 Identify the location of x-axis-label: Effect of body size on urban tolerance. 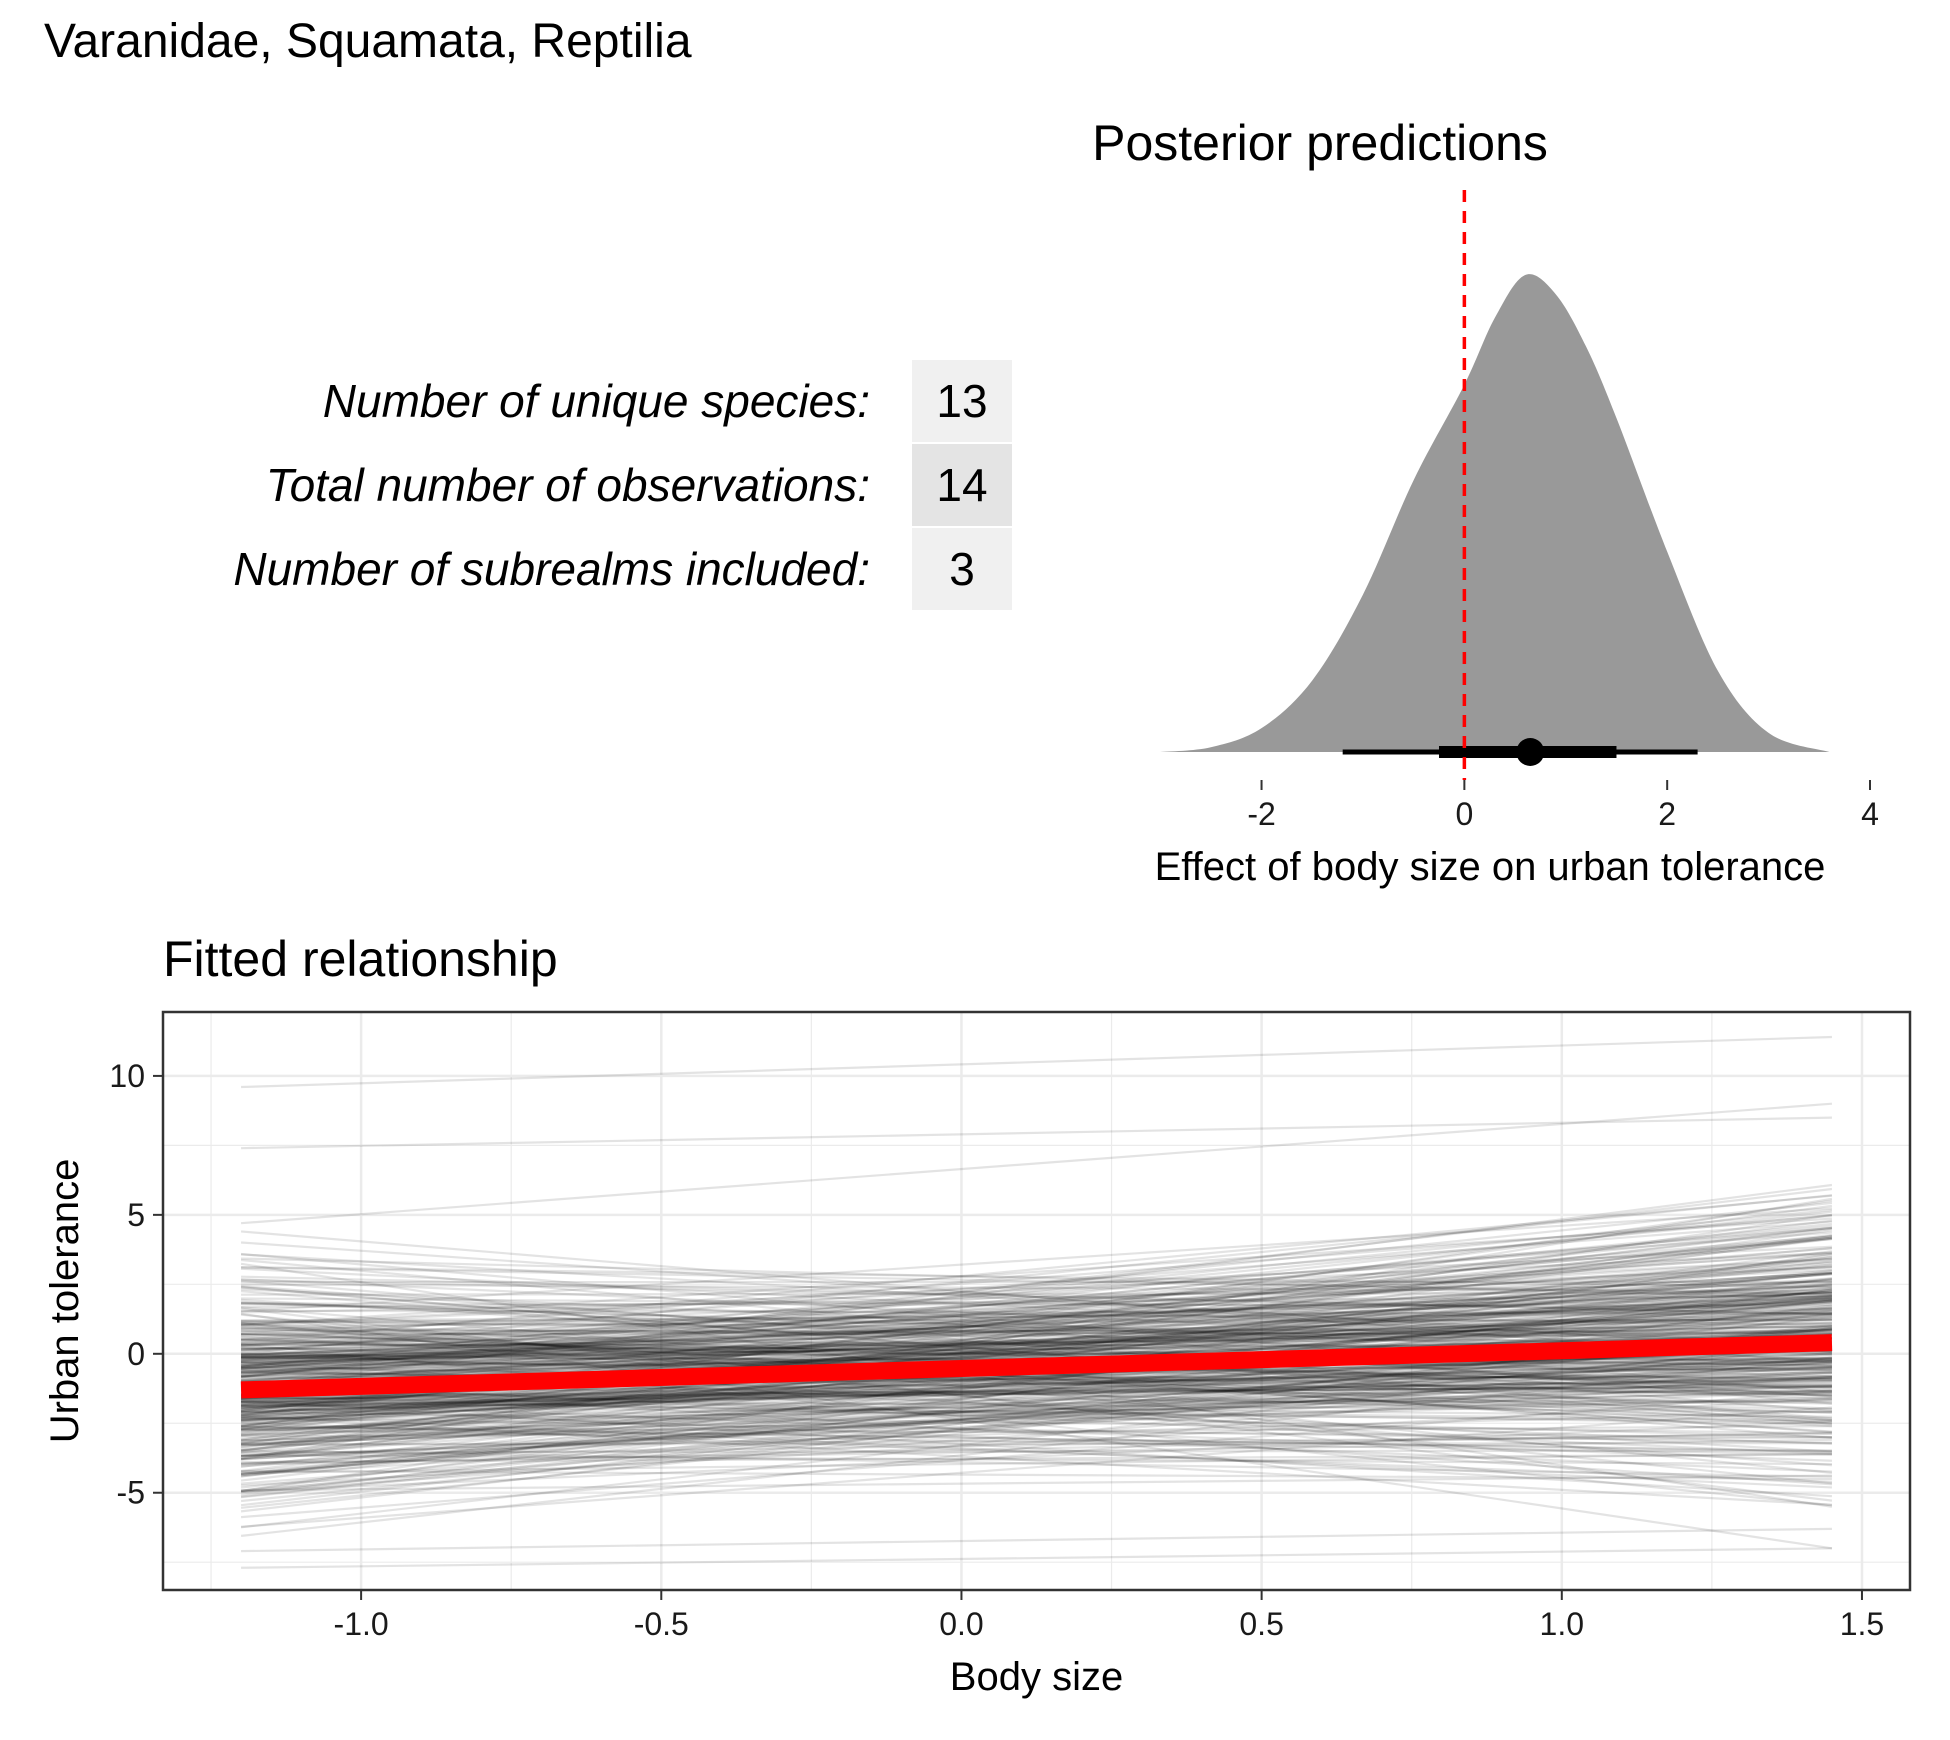
(1490, 867).